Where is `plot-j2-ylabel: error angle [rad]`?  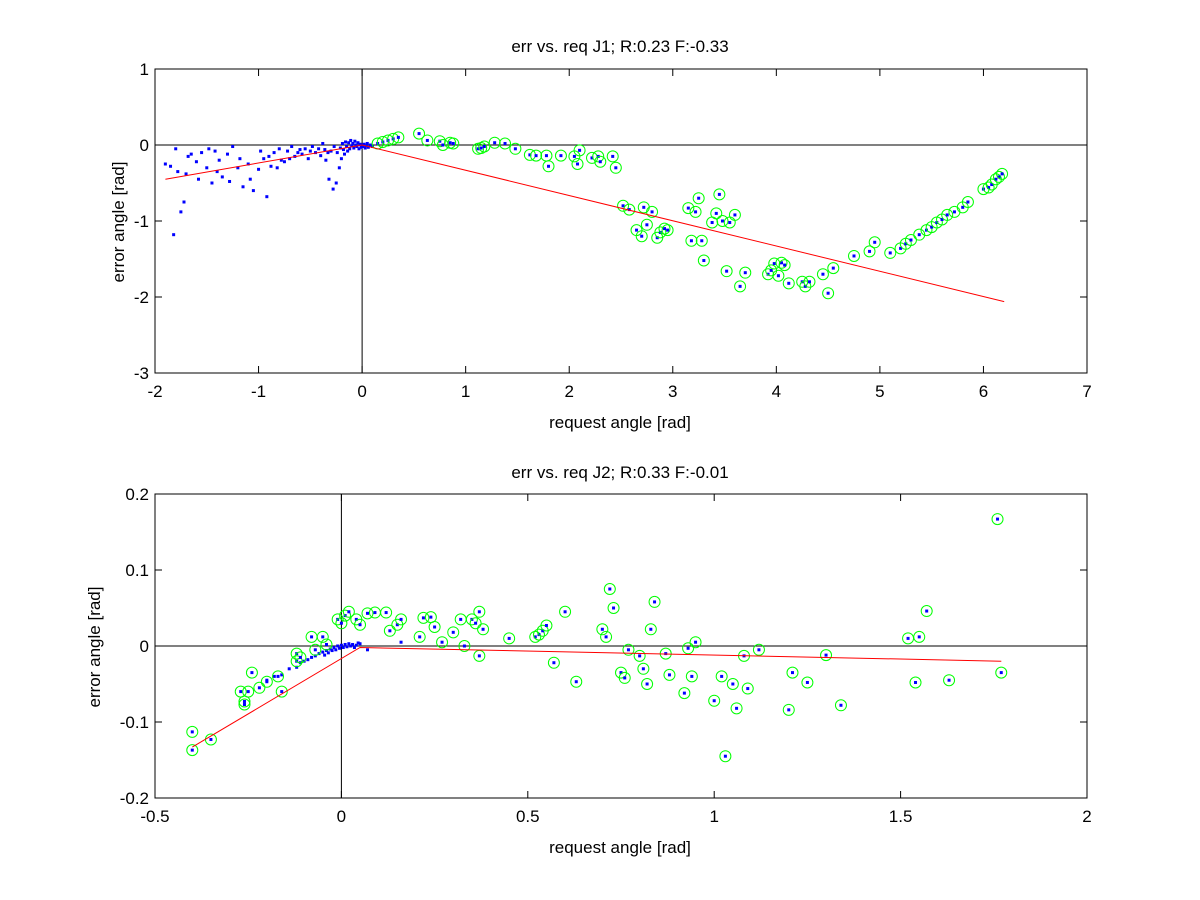 plot-j2-ylabel: error angle [rad] is located at coordinates (94, 647).